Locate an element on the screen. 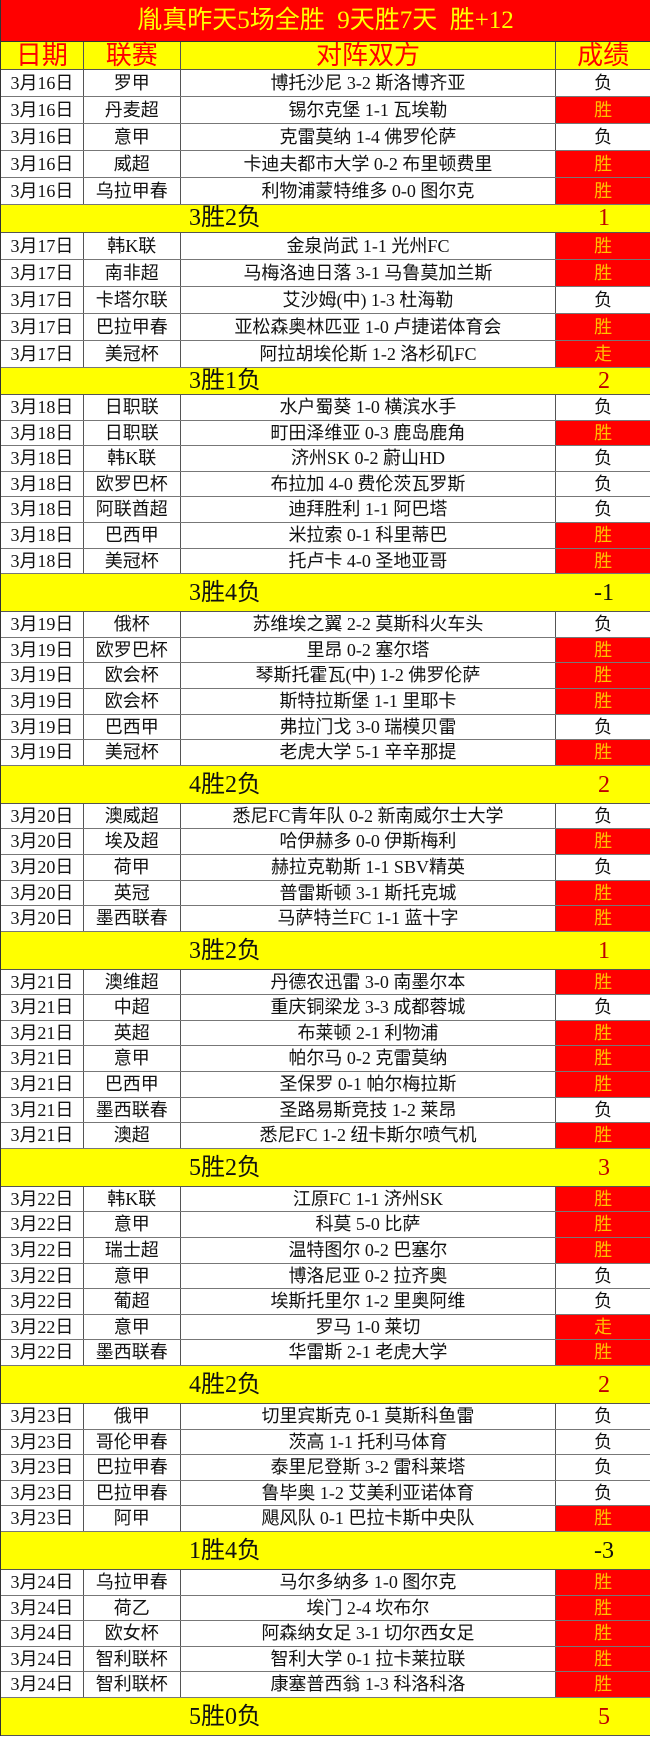 This screenshot has height=1739, width=650. league-cell: 英超 is located at coordinates (132, 1033).